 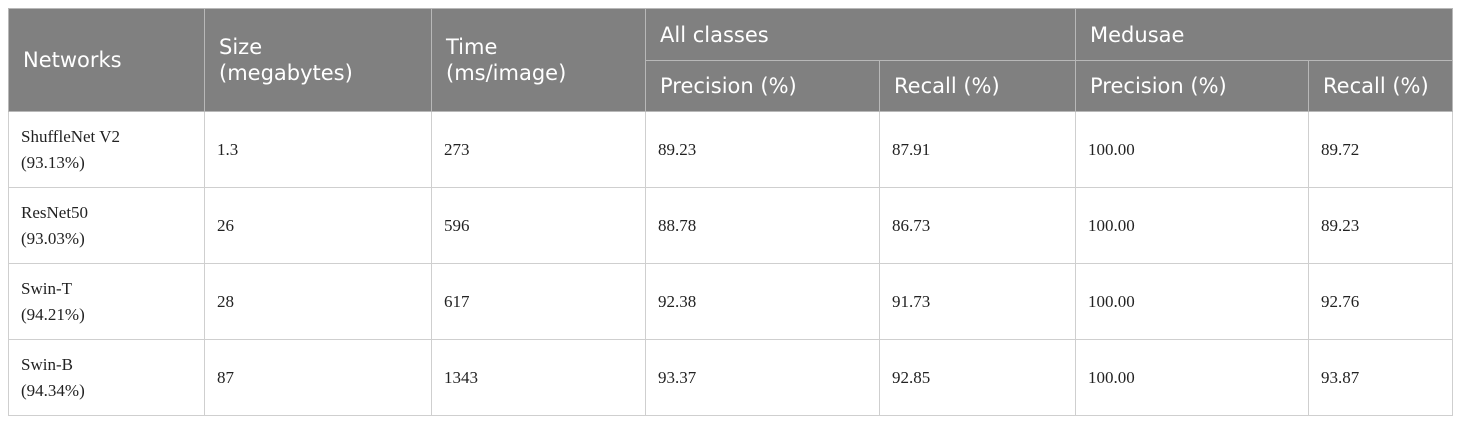 I want to click on network-line: (94.34%), so click(x=53, y=390).